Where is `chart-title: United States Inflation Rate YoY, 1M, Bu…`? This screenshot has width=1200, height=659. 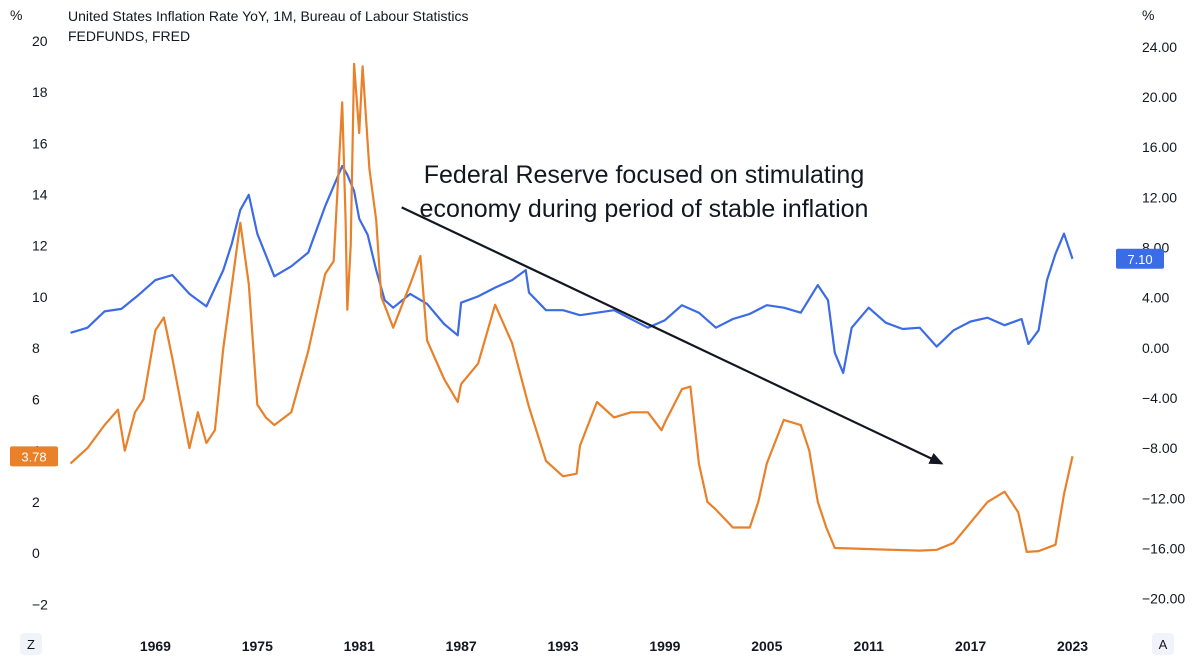
chart-title: United States Inflation Rate YoY, 1M, Bu… is located at coordinates (268, 26).